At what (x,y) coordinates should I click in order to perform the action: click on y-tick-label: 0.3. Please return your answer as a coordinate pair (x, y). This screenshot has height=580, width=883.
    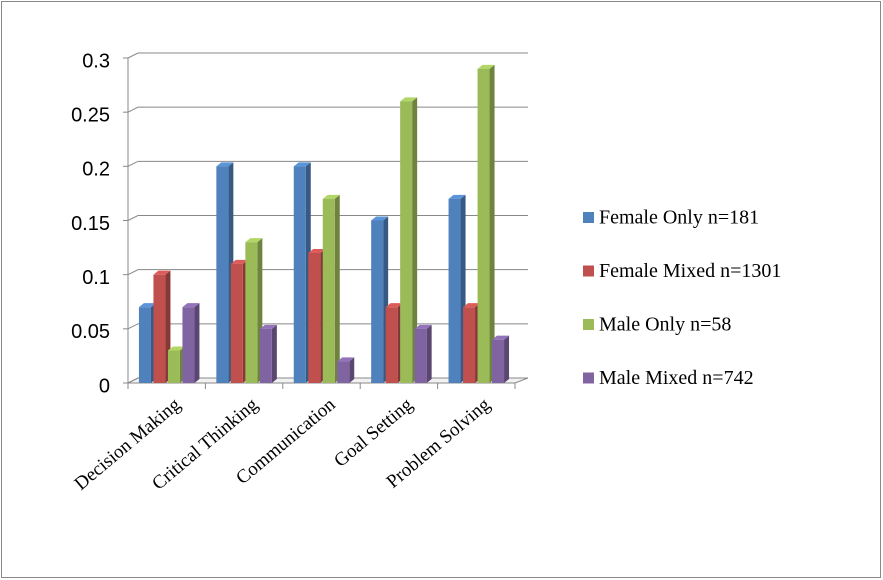
    Looking at the image, I should click on (96, 61).